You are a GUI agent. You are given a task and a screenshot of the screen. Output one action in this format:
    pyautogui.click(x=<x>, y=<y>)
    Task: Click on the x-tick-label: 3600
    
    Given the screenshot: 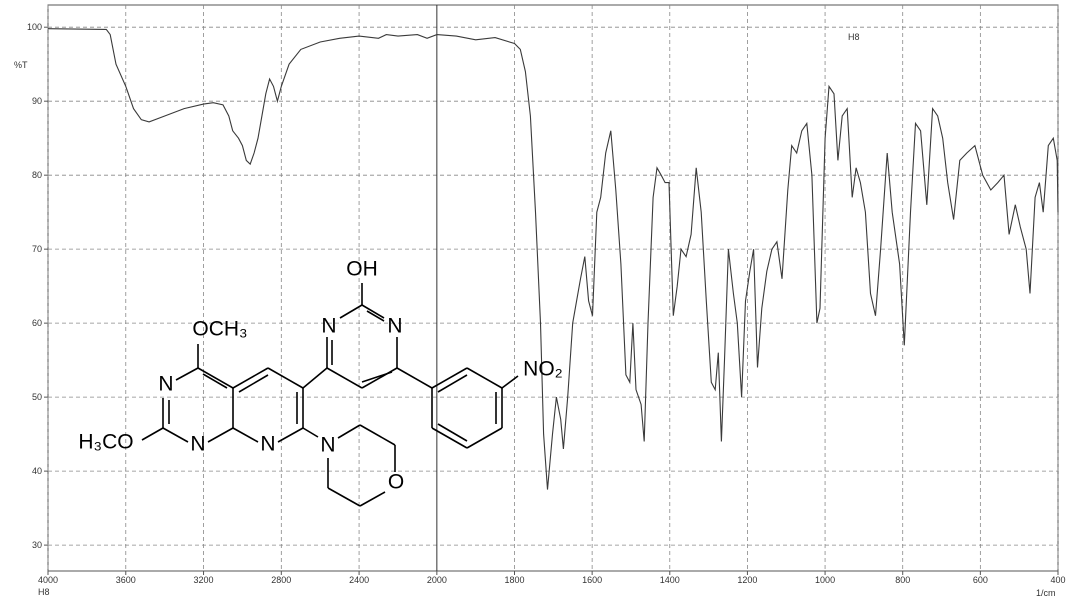 What is the action you would take?
    pyautogui.click(x=126, y=580)
    